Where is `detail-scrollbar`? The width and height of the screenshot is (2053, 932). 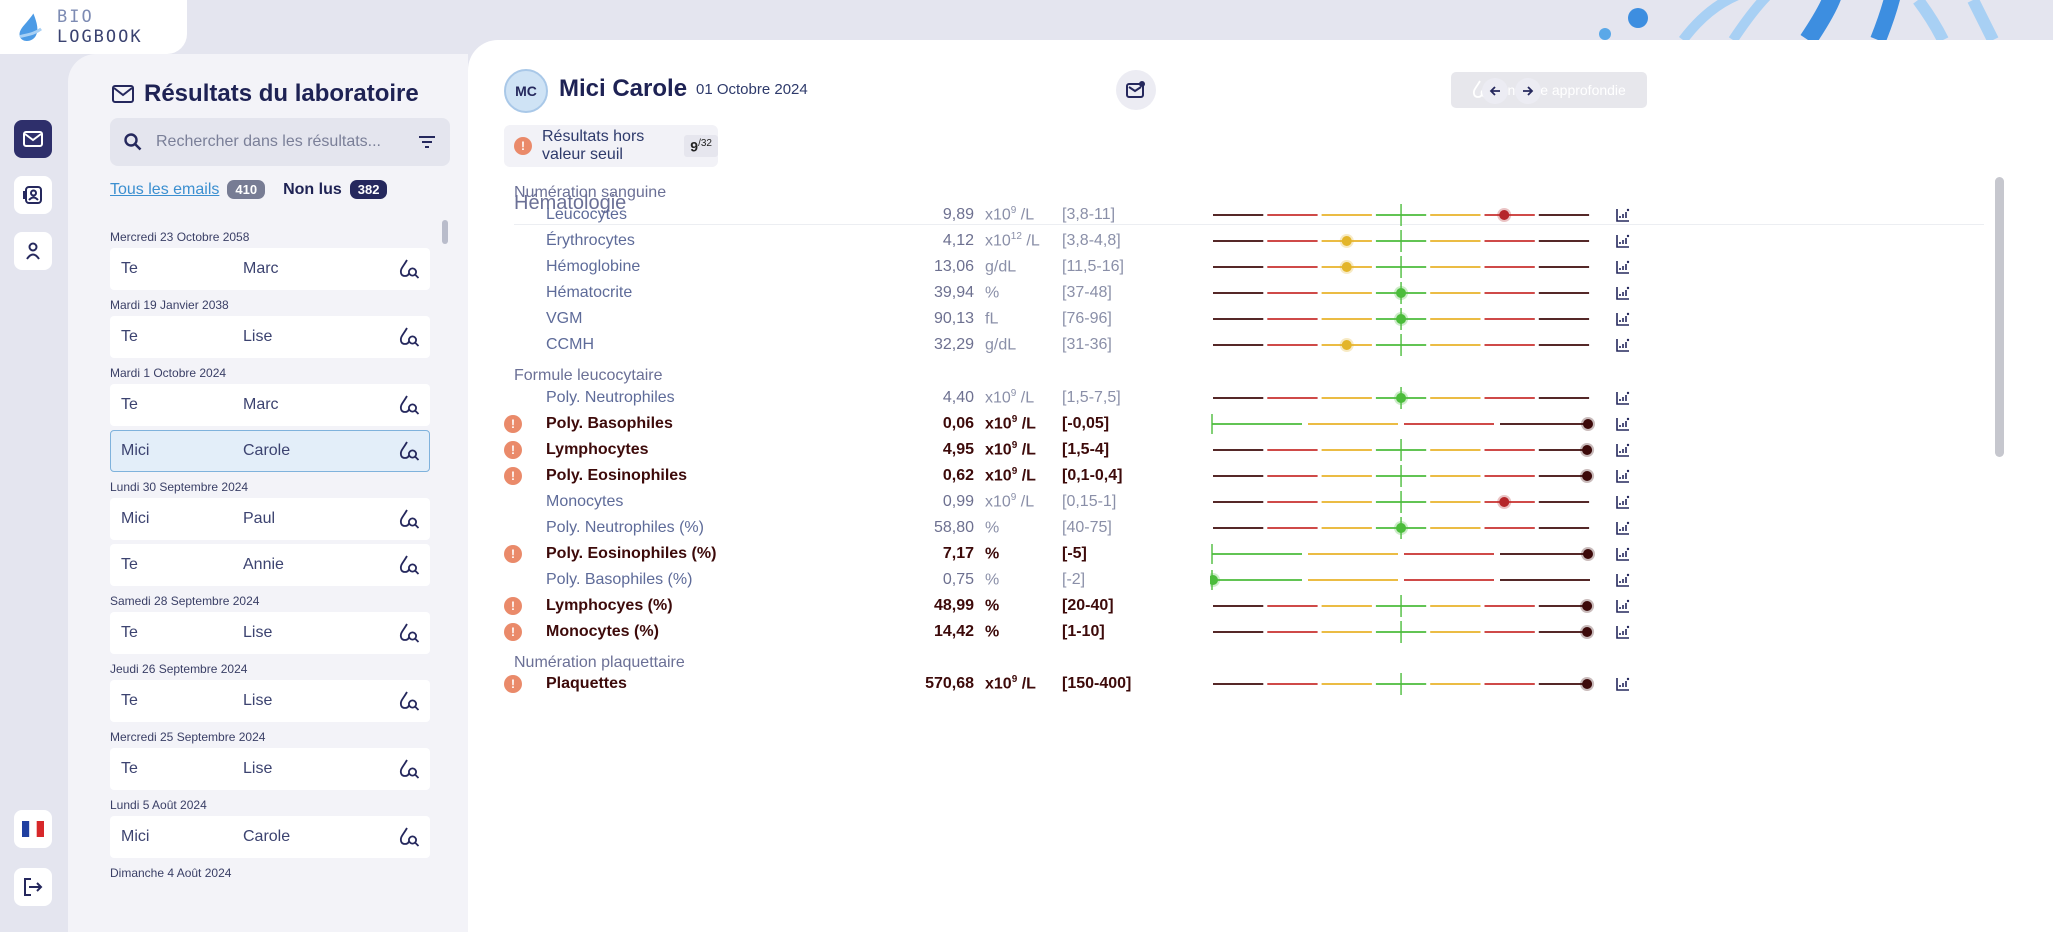
detail-scrollbar is located at coordinates (1999, 317).